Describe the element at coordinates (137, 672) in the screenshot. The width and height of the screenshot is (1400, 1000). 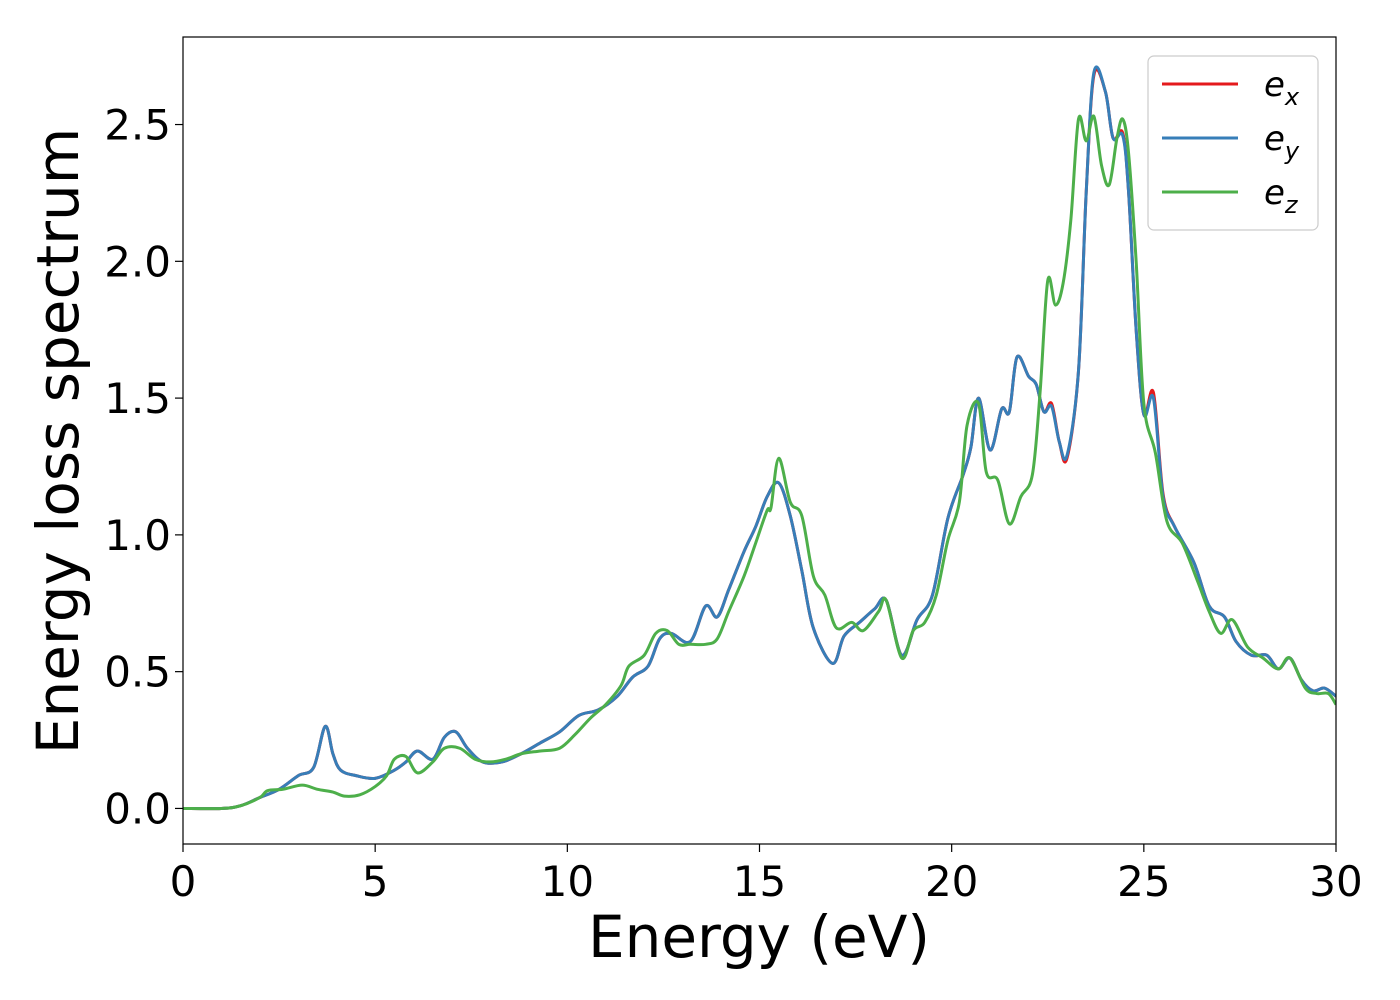
I see `y-tick-label: 0.5` at that location.